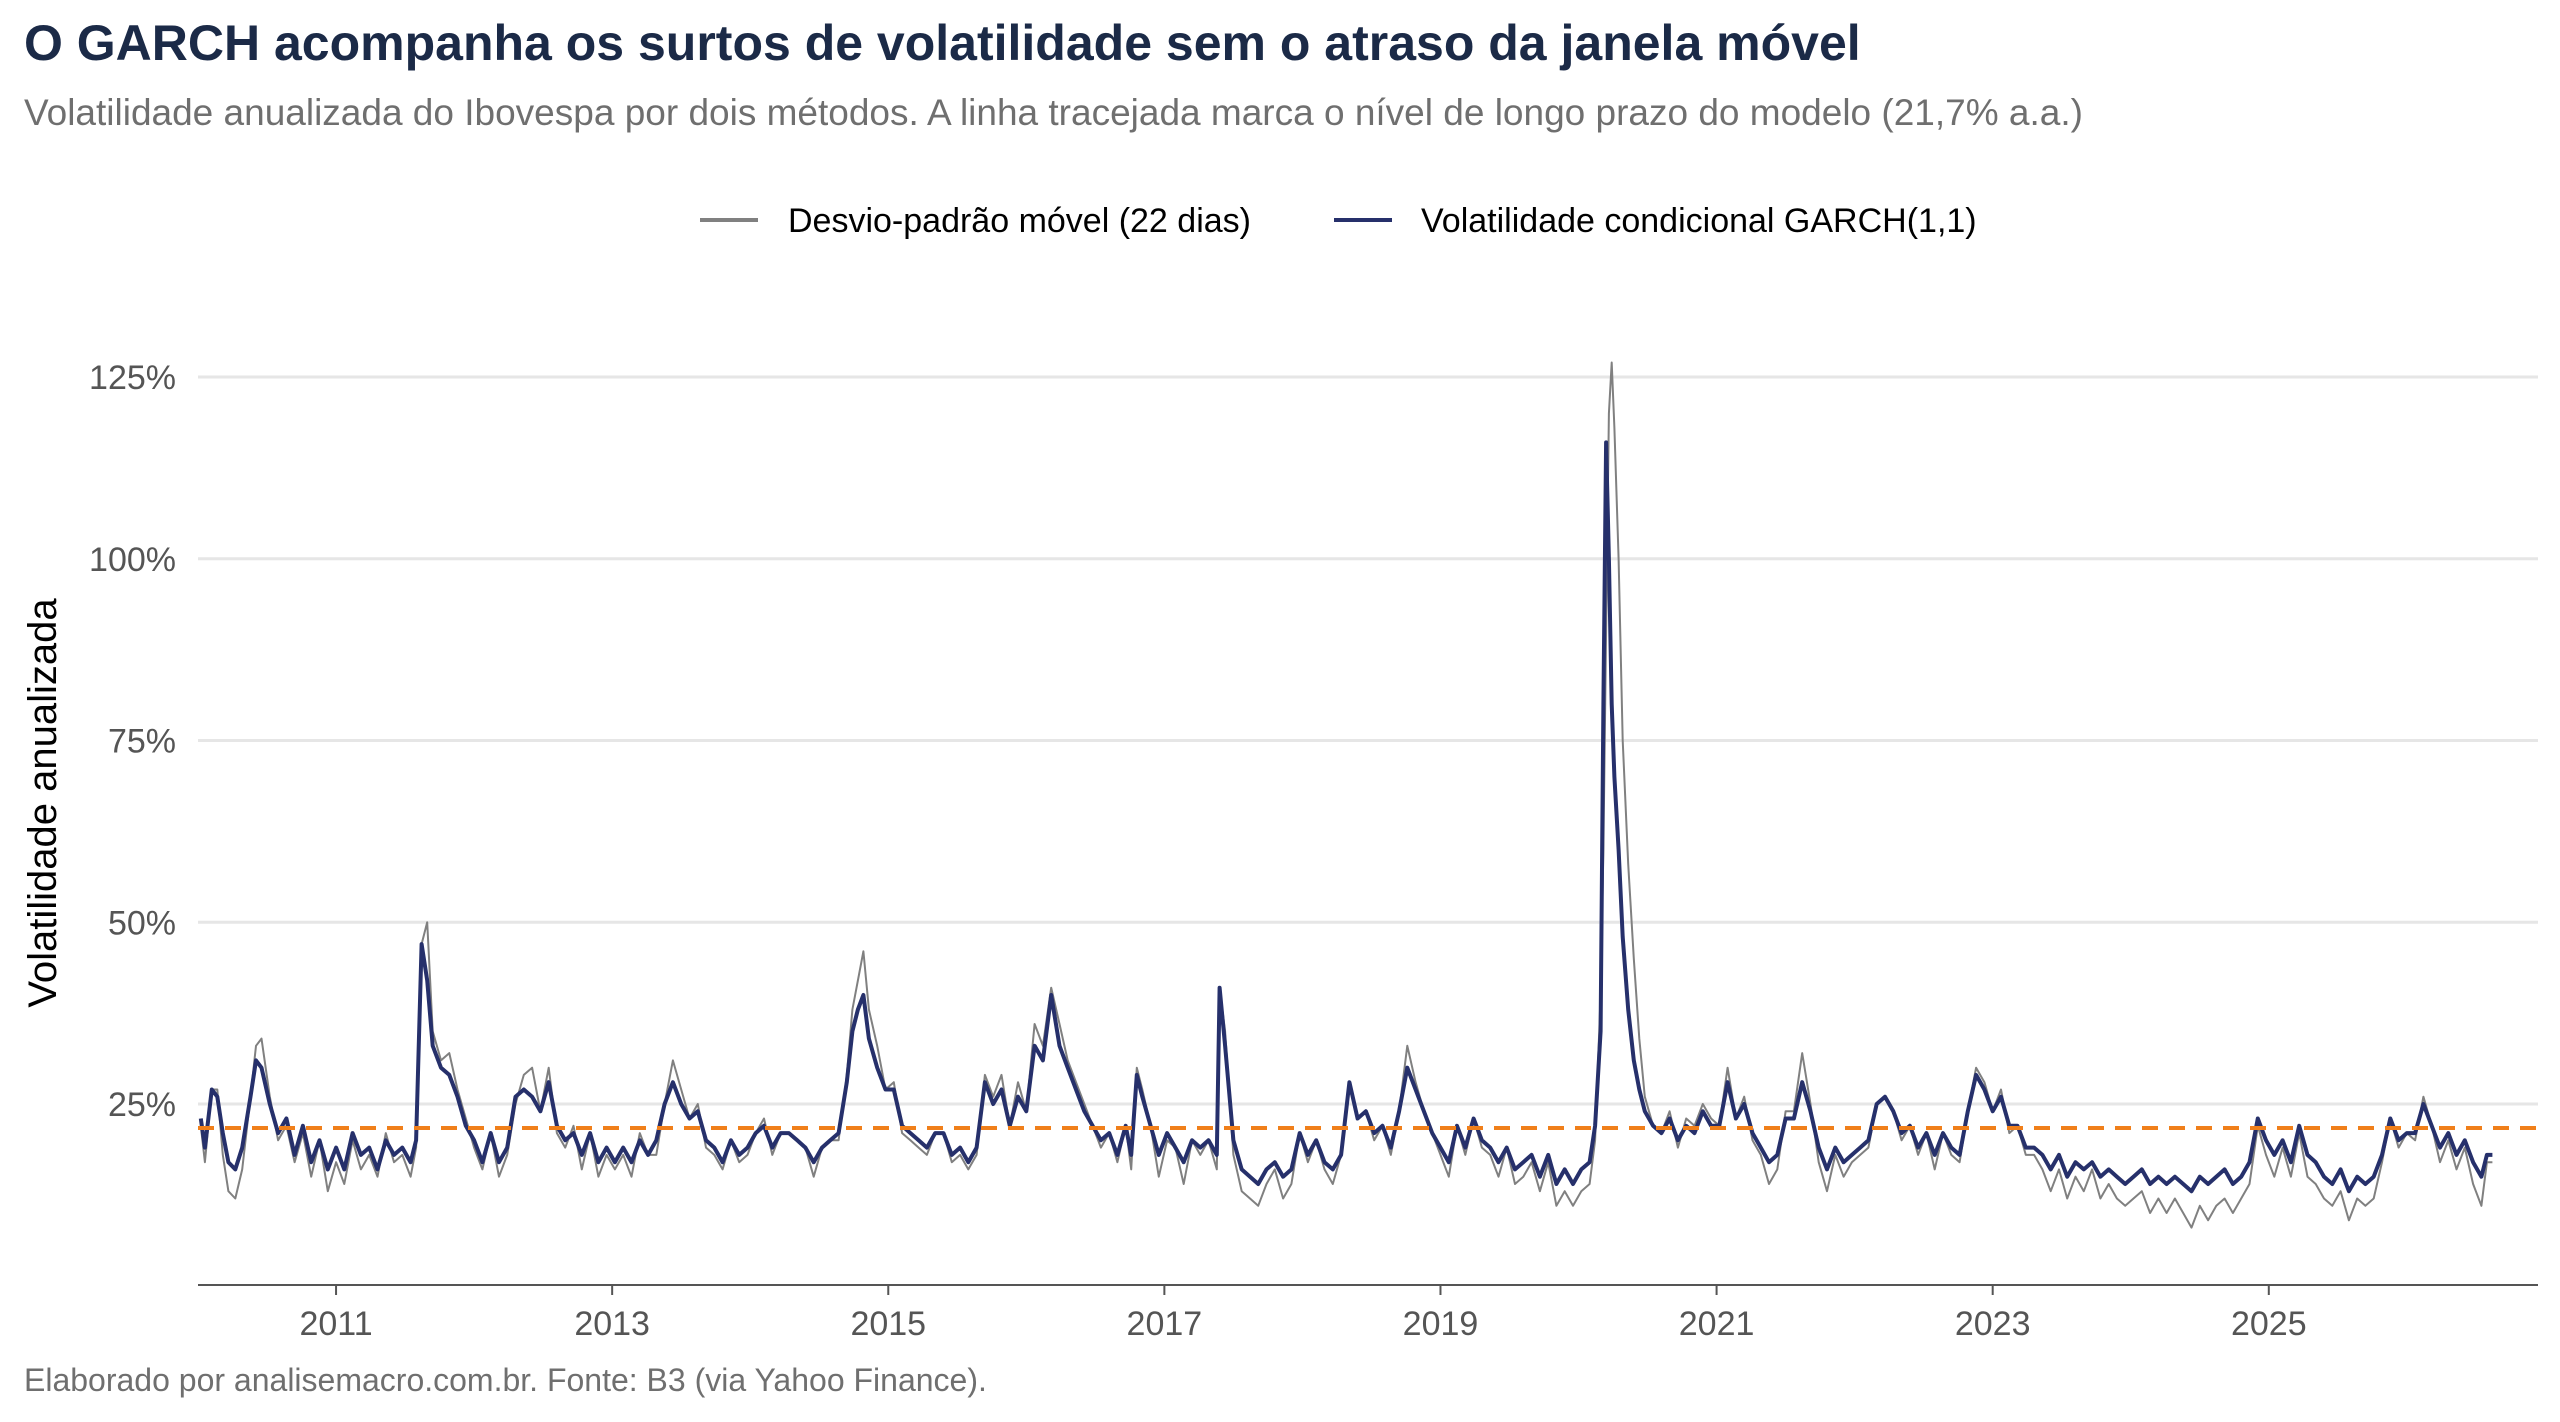  Describe the element at coordinates (142, 742) in the screenshot. I see `y-tick-label: 75%` at that location.